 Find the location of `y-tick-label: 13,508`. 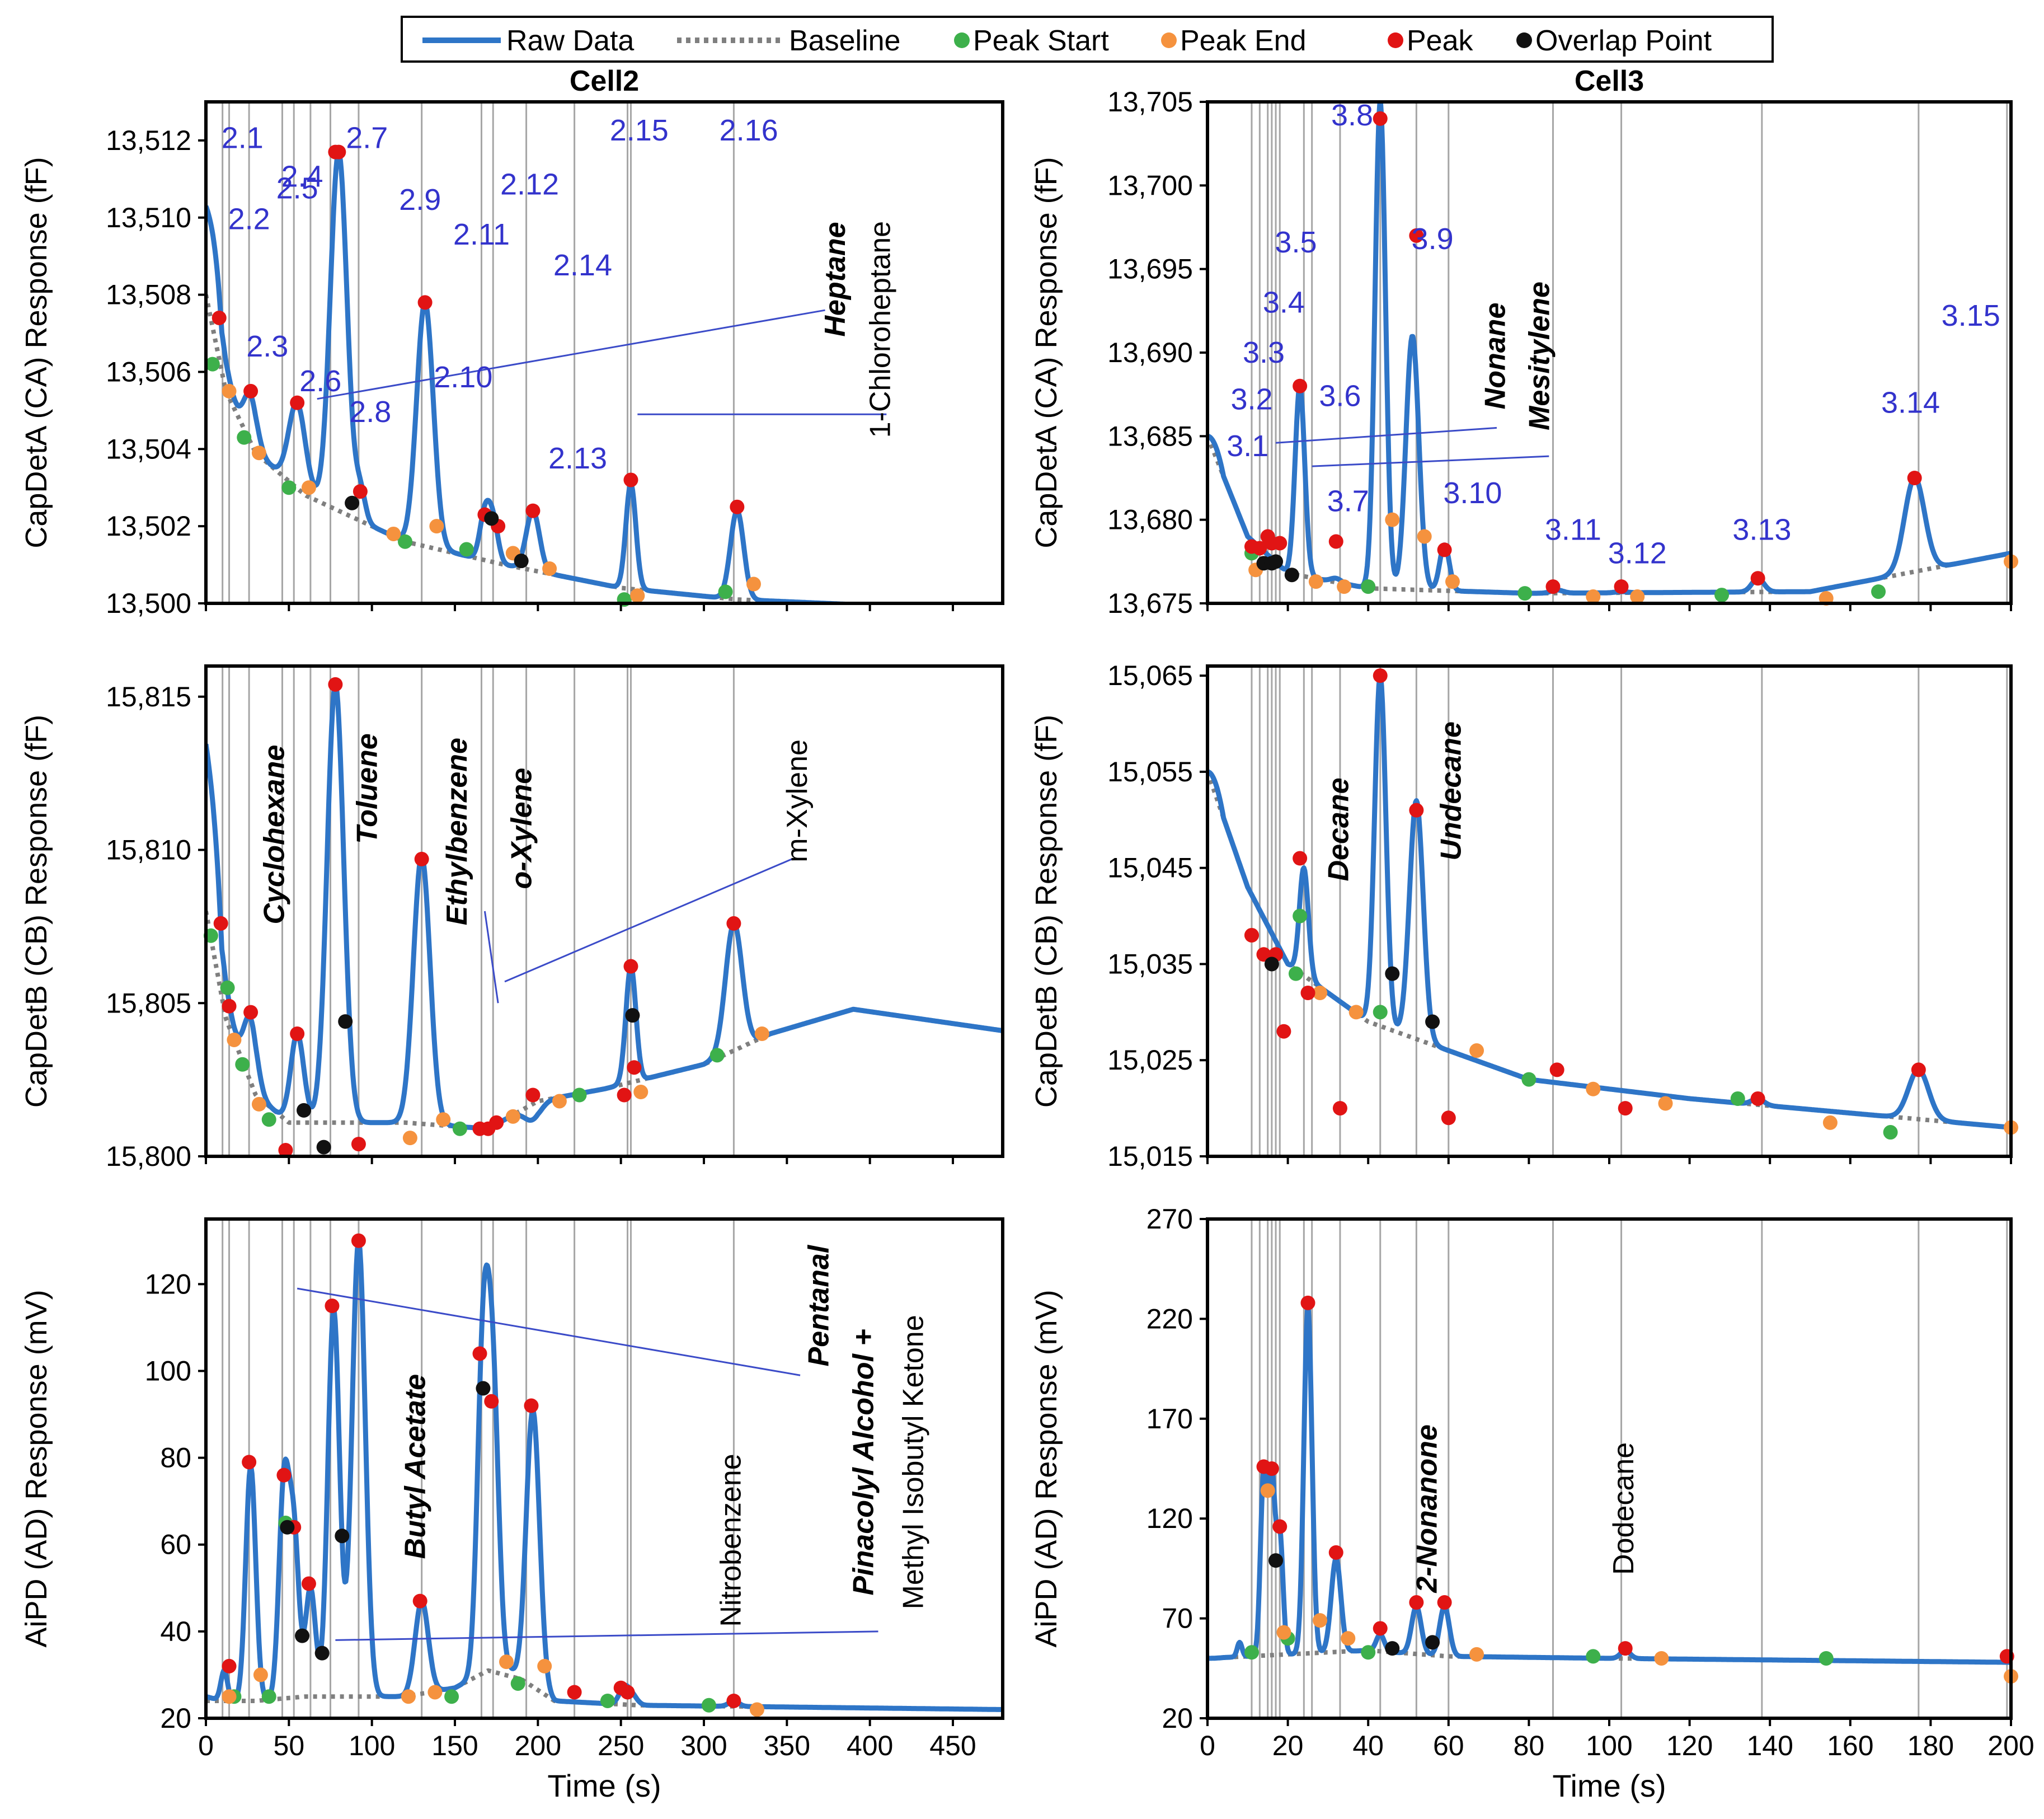

y-tick-label: 13,508 is located at coordinates (149, 295).